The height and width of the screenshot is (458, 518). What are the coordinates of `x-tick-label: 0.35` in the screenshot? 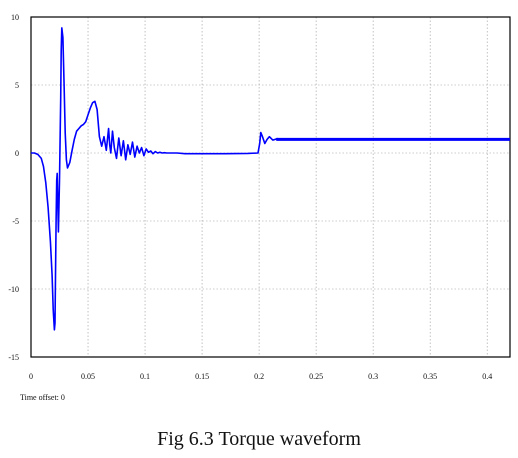 It's located at (430, 376).